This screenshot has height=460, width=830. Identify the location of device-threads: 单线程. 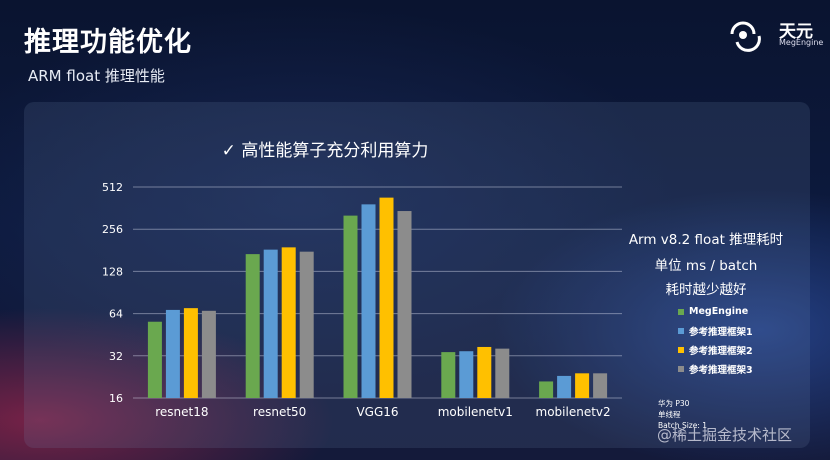
(669, 414).